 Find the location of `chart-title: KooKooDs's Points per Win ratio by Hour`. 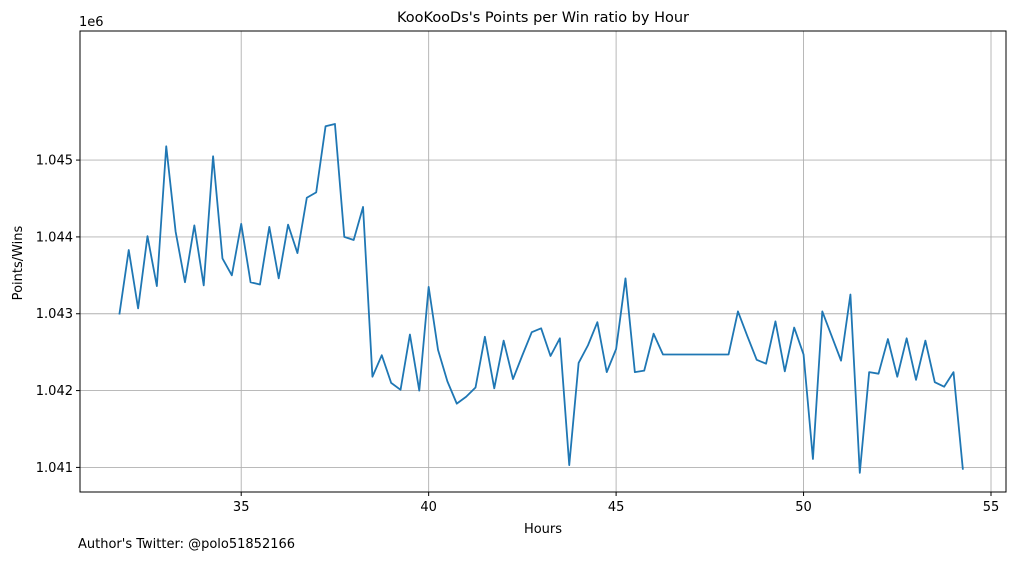

chart-title: KooKooDs's Points per Win ratio by Hour is located at coordinates (543, 18).